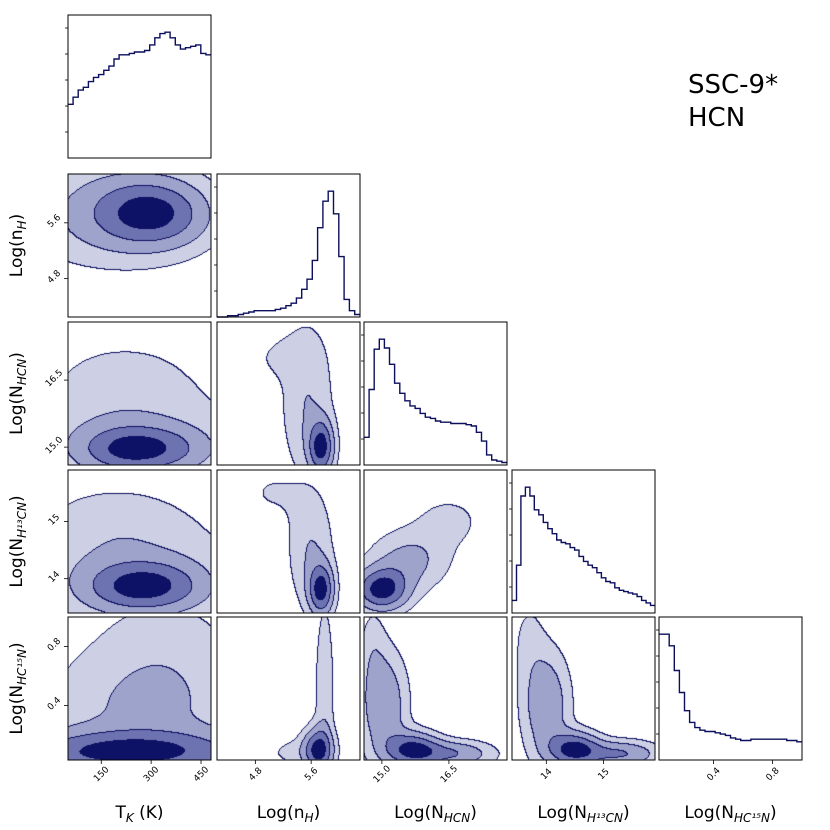  What do you see at coordinates (18, 541) in the screenshot?
I see `y-axis-label-3: Log(NH¹³CN)` at bounding box center [18, 541].